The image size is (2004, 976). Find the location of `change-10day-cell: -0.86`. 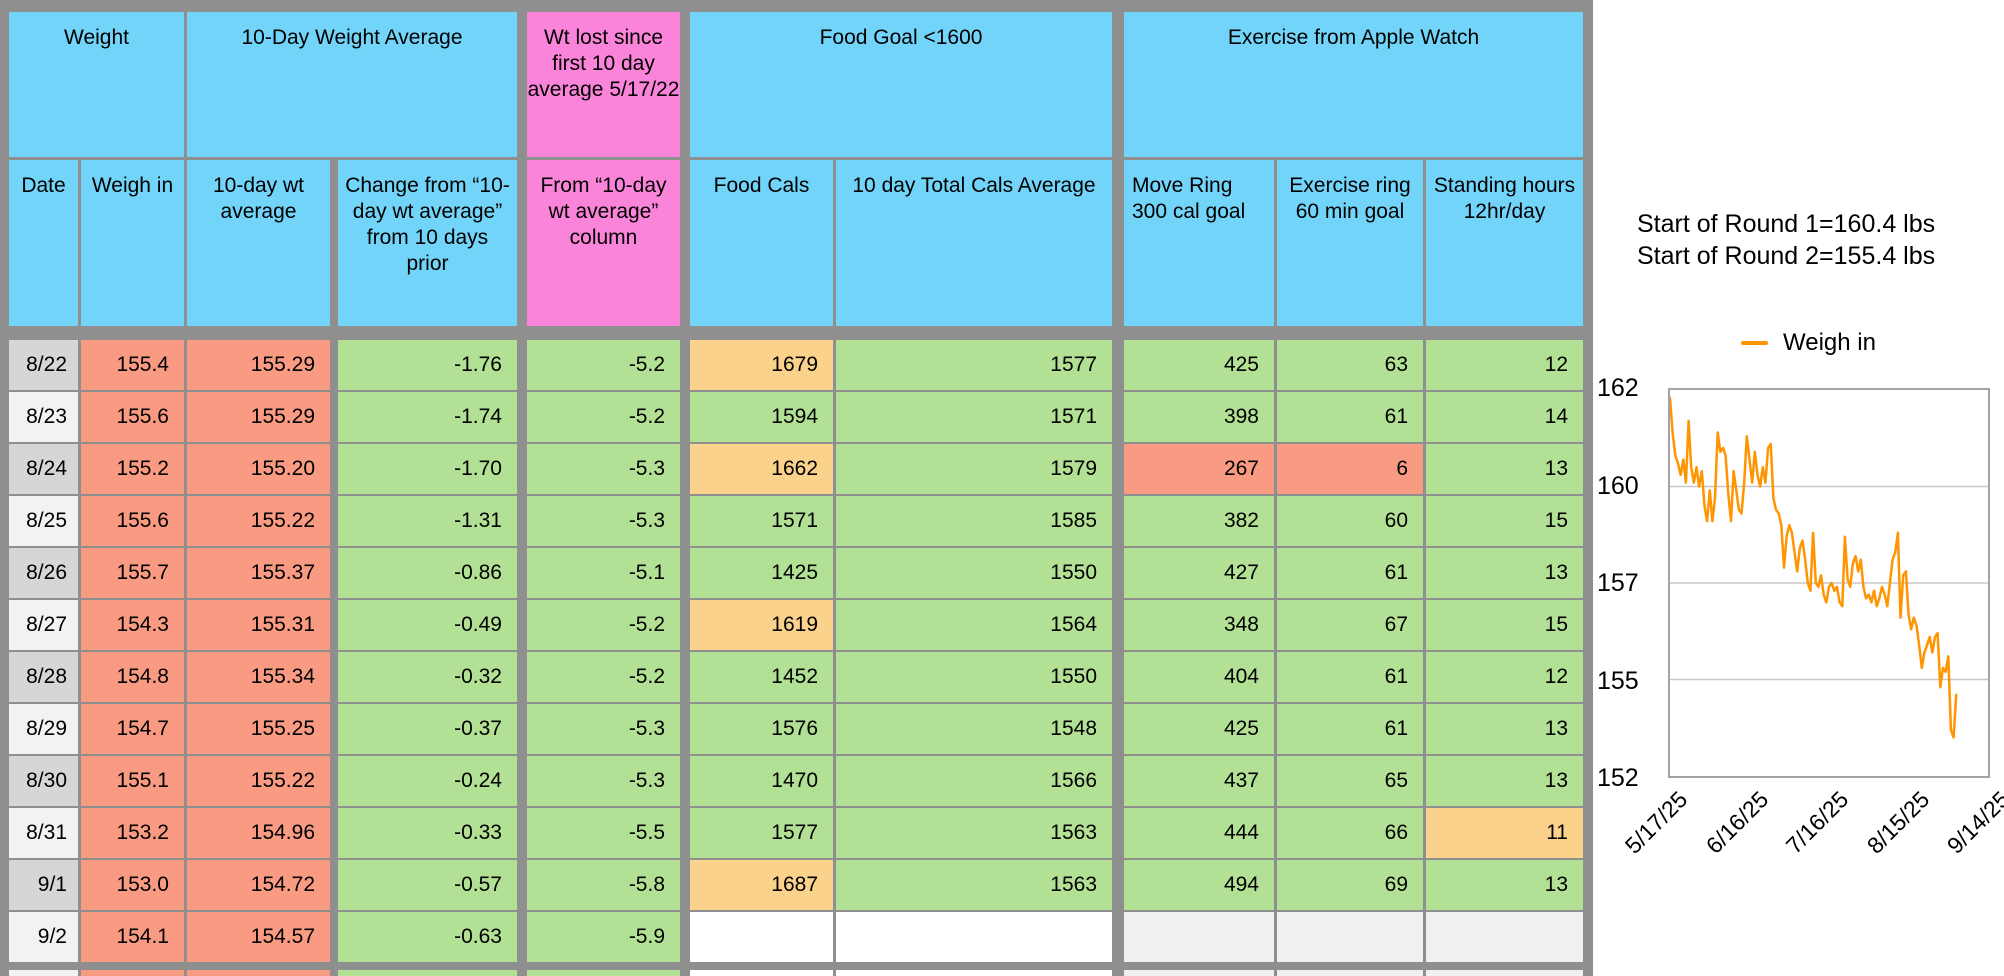

change-10day-cell: -0.86 is located at coordinates (427, 573).